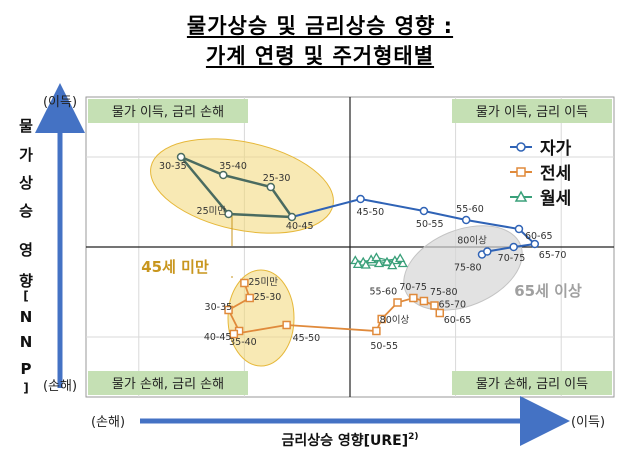  Describe the element at coordinates (468, 268) in the screenshot. I see `point-label-own: 75-80` at that location.